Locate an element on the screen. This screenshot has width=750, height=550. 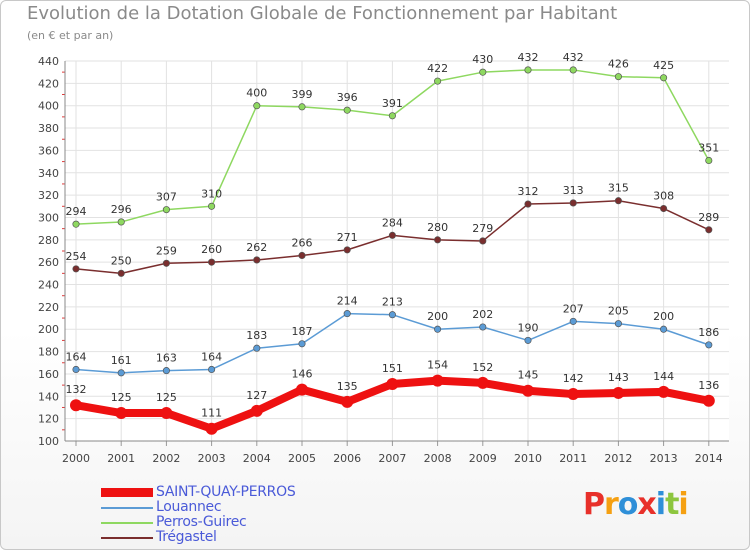
data-label-louannec: 214 is located at coordinates (347, 301).